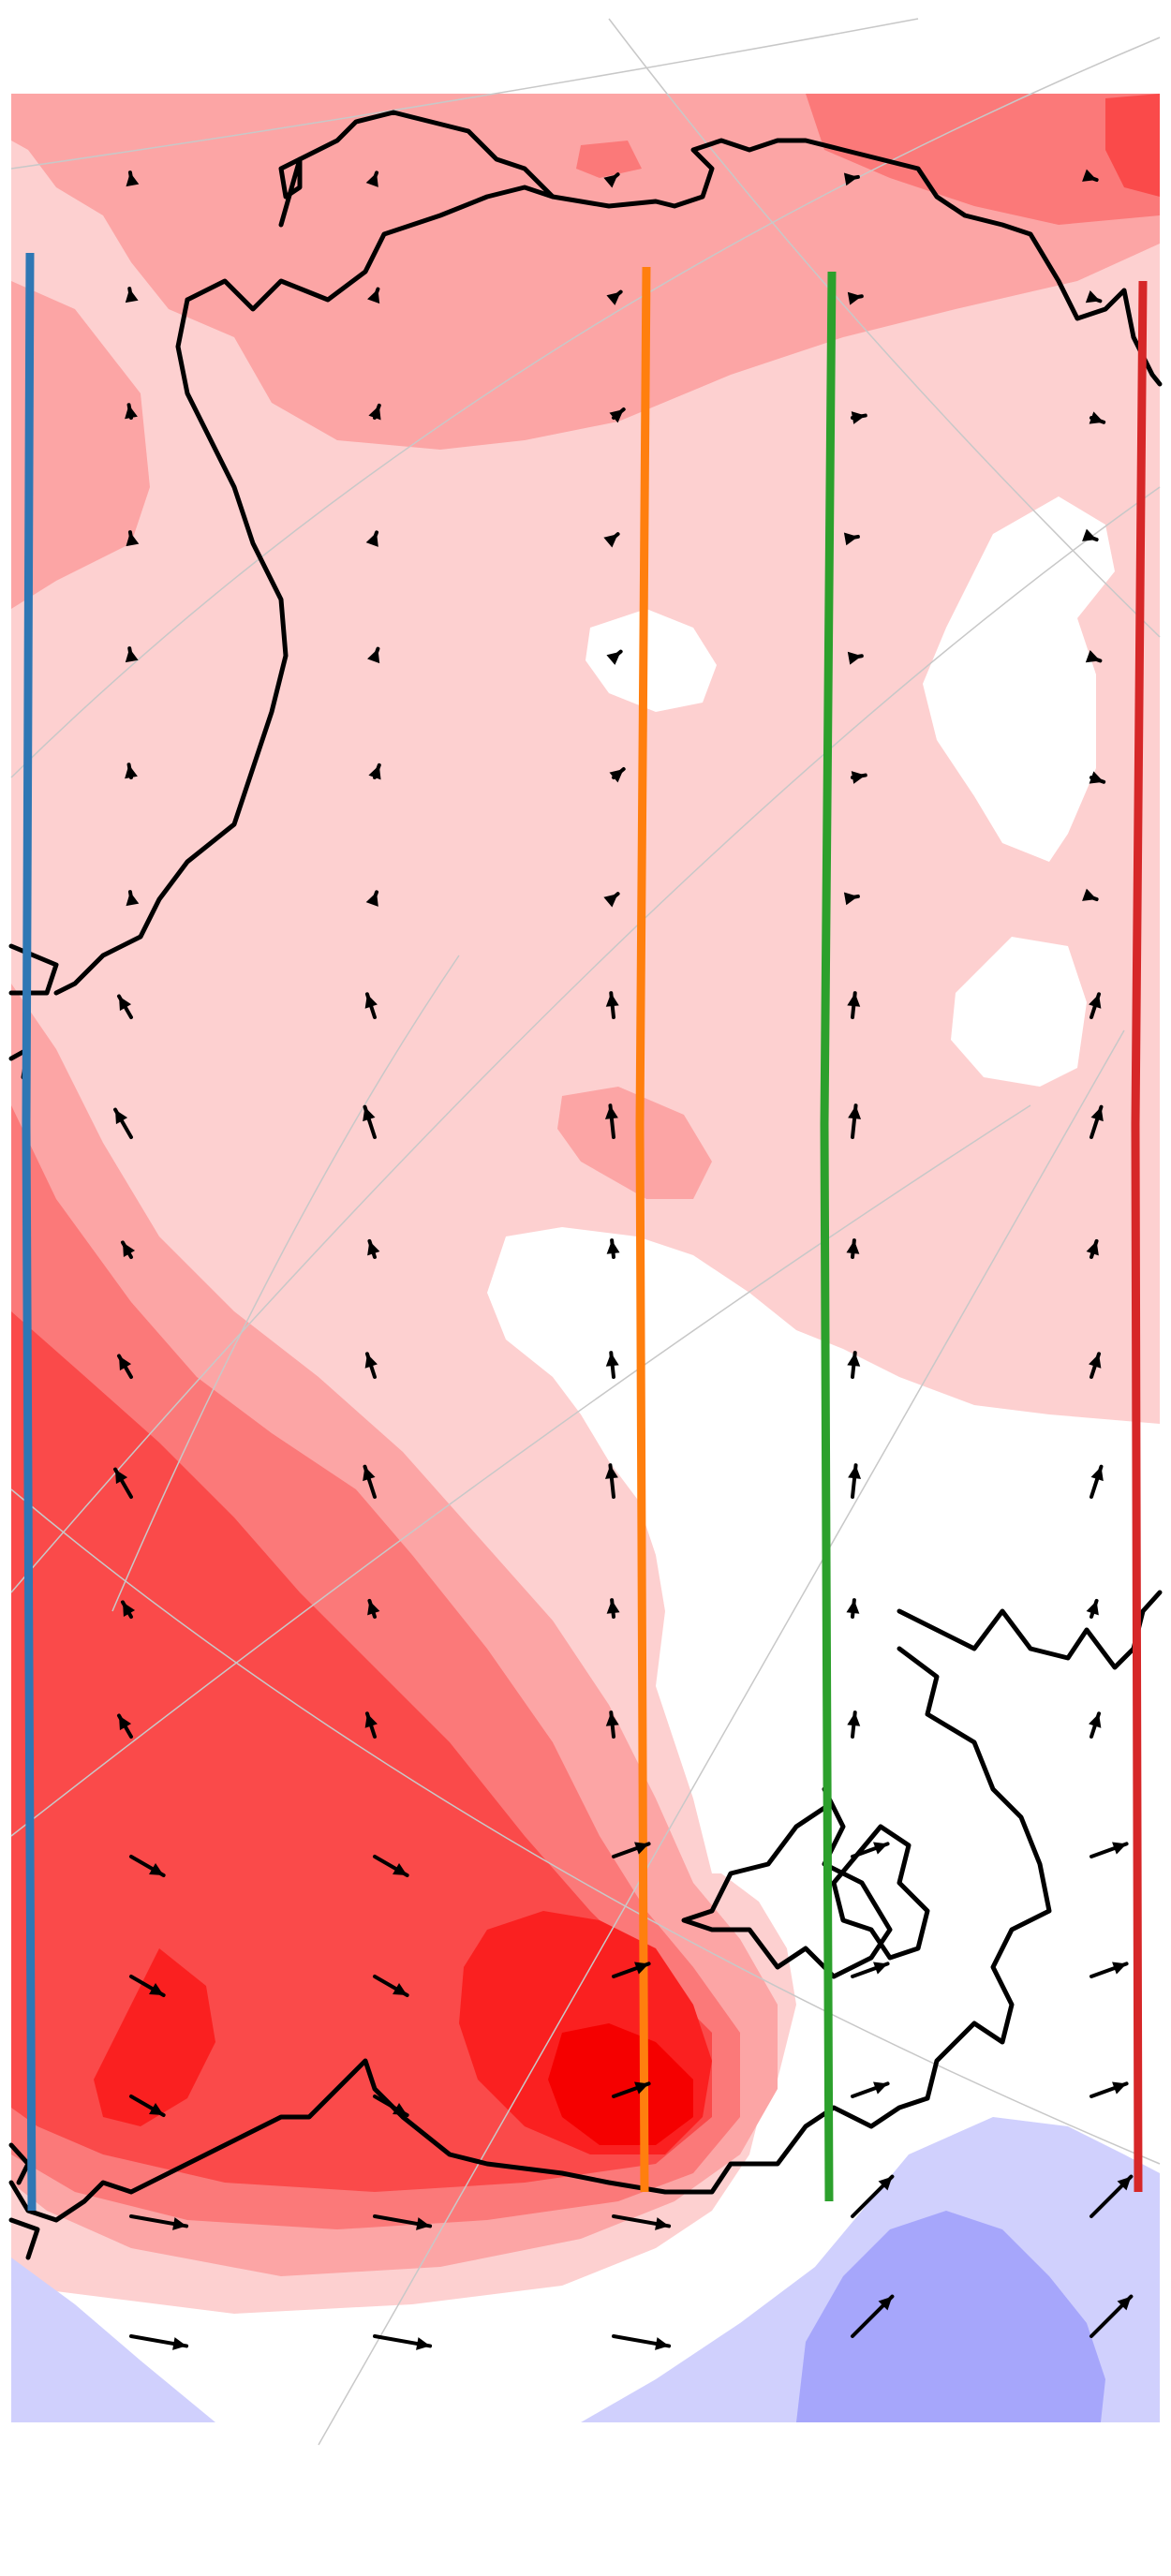 This screenshot has width=1171, height=2576. What do you see at coordinates (828, 1236) in the screenshot?
I see `transect-green` at bounding box center [828, 1236].